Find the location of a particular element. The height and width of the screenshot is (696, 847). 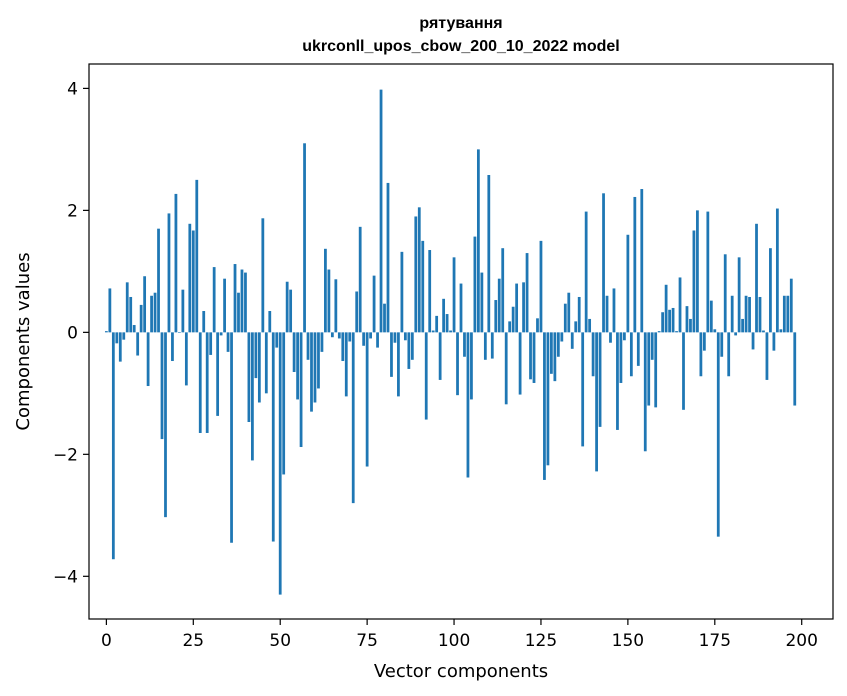

chart-title: рятування is located at coordinates (460, 23).